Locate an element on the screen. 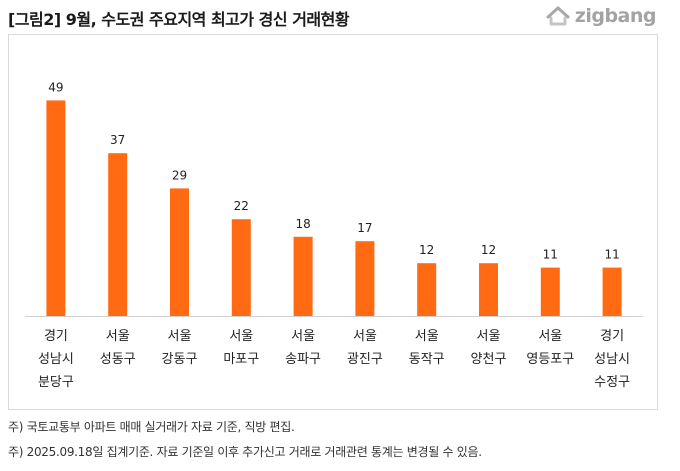 Image resolution: width=680 pixels, height=471 pixels. data-label: 17 is located at coordinates (364, 228).